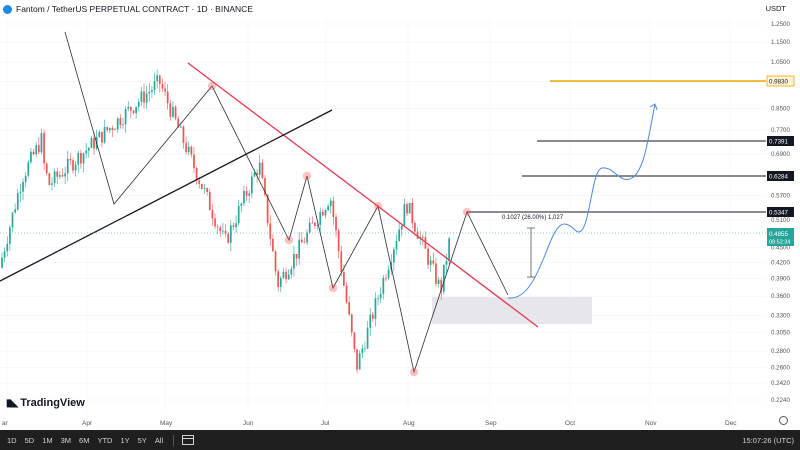  I want to click on utc-clock: 15:07:26 (UTC), so click(768, 440).